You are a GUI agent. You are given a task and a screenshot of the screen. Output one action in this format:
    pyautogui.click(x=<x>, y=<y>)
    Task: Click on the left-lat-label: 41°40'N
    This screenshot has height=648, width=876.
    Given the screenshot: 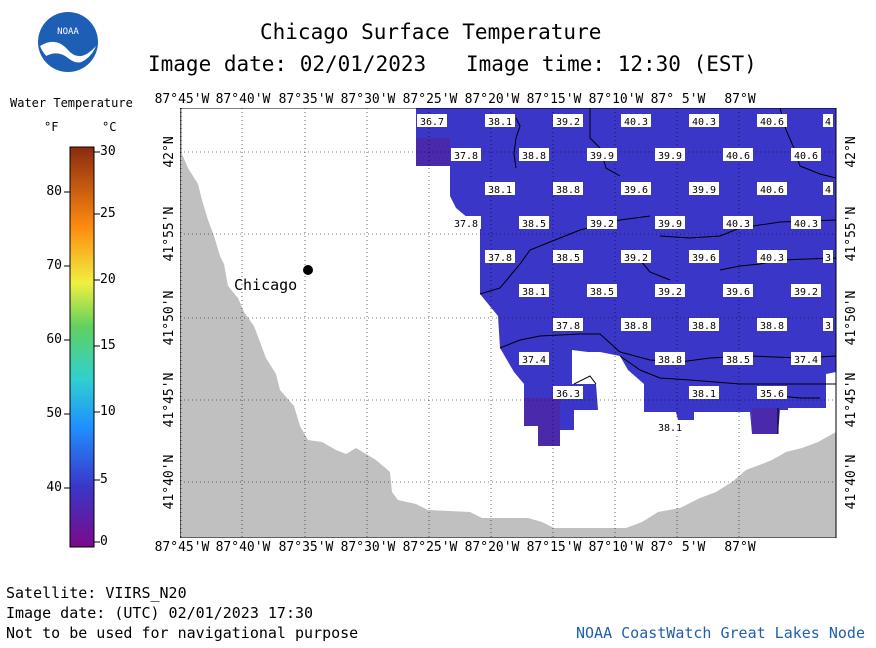 What is the action you would take?
    pyautogui.click(x=169, y=482)
    